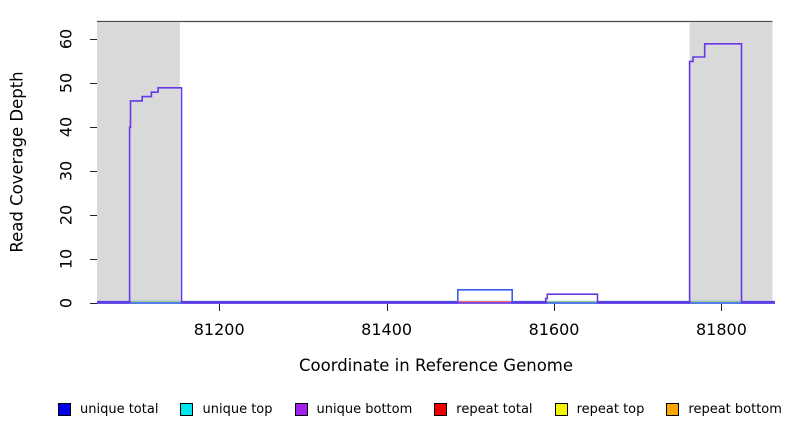 The width and height of the screenshot is (792, 432). What do you see at coordinates (219, 329) in the screenshot?
I see `x-tick-label: 81200` at bounding box center [219, 329].